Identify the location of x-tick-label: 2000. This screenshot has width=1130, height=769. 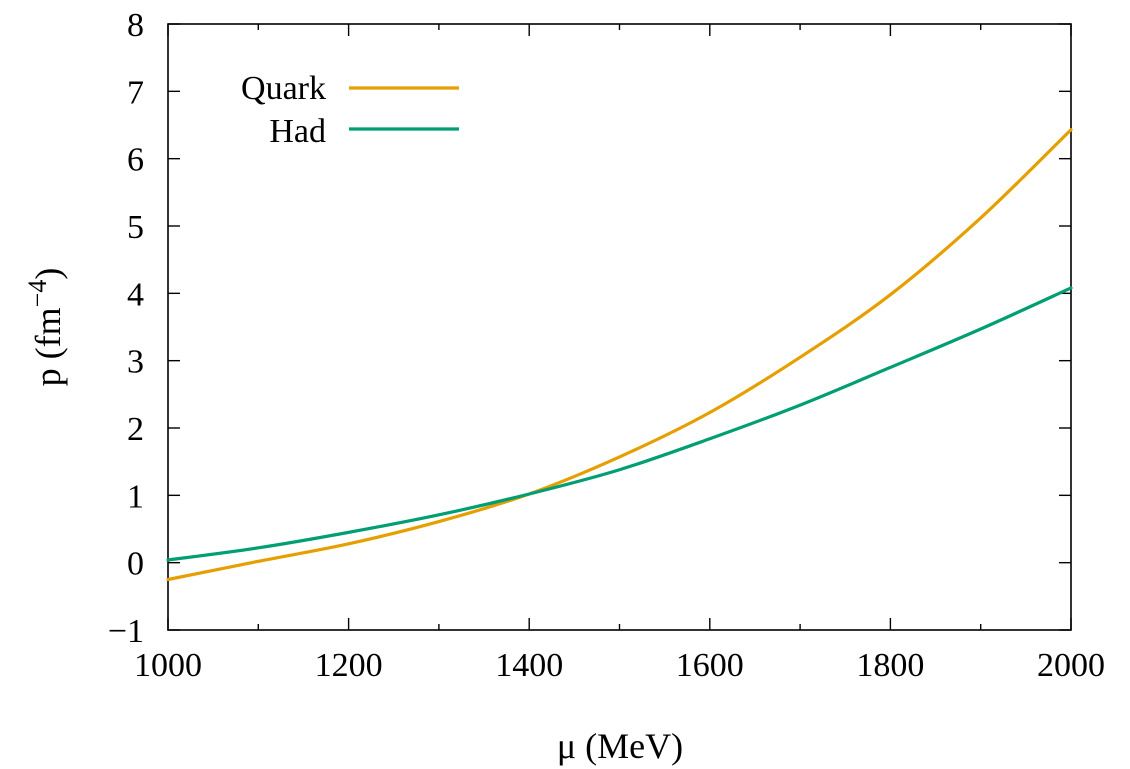
(1071, 665).